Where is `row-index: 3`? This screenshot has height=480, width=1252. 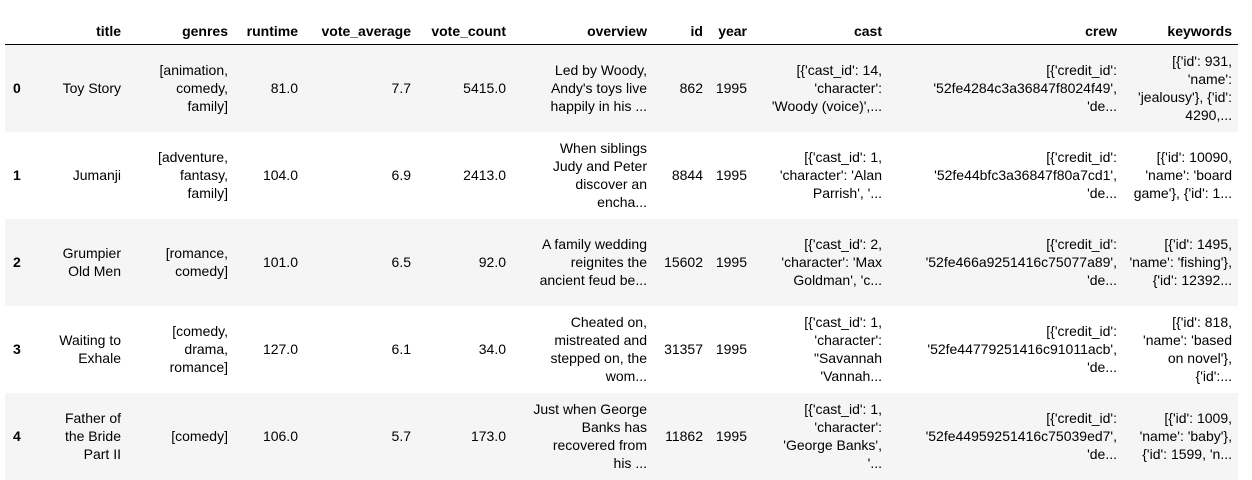
row-index: 3 is located at coordinates (17, 349).